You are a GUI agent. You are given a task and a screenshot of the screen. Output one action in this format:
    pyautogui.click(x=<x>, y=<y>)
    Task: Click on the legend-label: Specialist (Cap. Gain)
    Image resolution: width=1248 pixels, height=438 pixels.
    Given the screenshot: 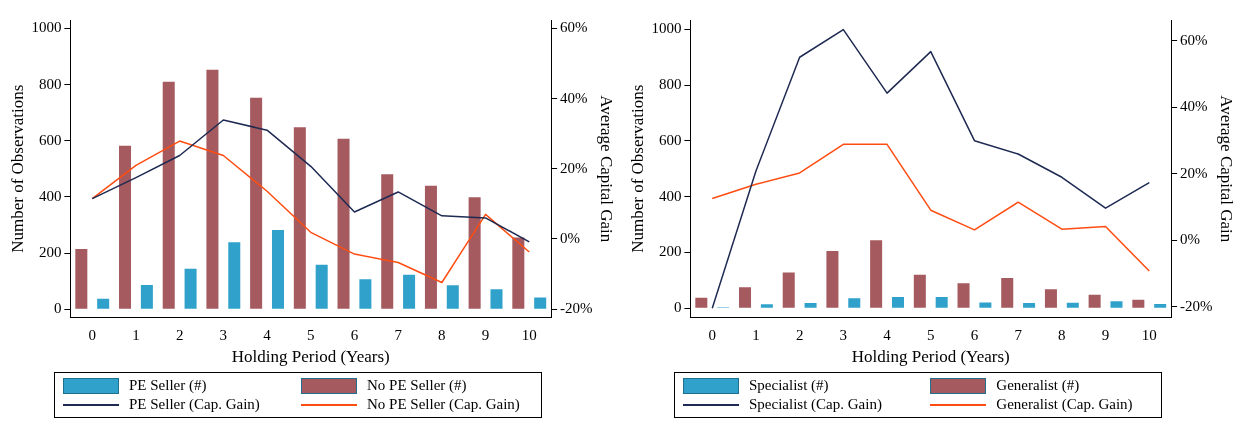 What is the action you would take?
    pyautogui.click(x=815, y=404)
    